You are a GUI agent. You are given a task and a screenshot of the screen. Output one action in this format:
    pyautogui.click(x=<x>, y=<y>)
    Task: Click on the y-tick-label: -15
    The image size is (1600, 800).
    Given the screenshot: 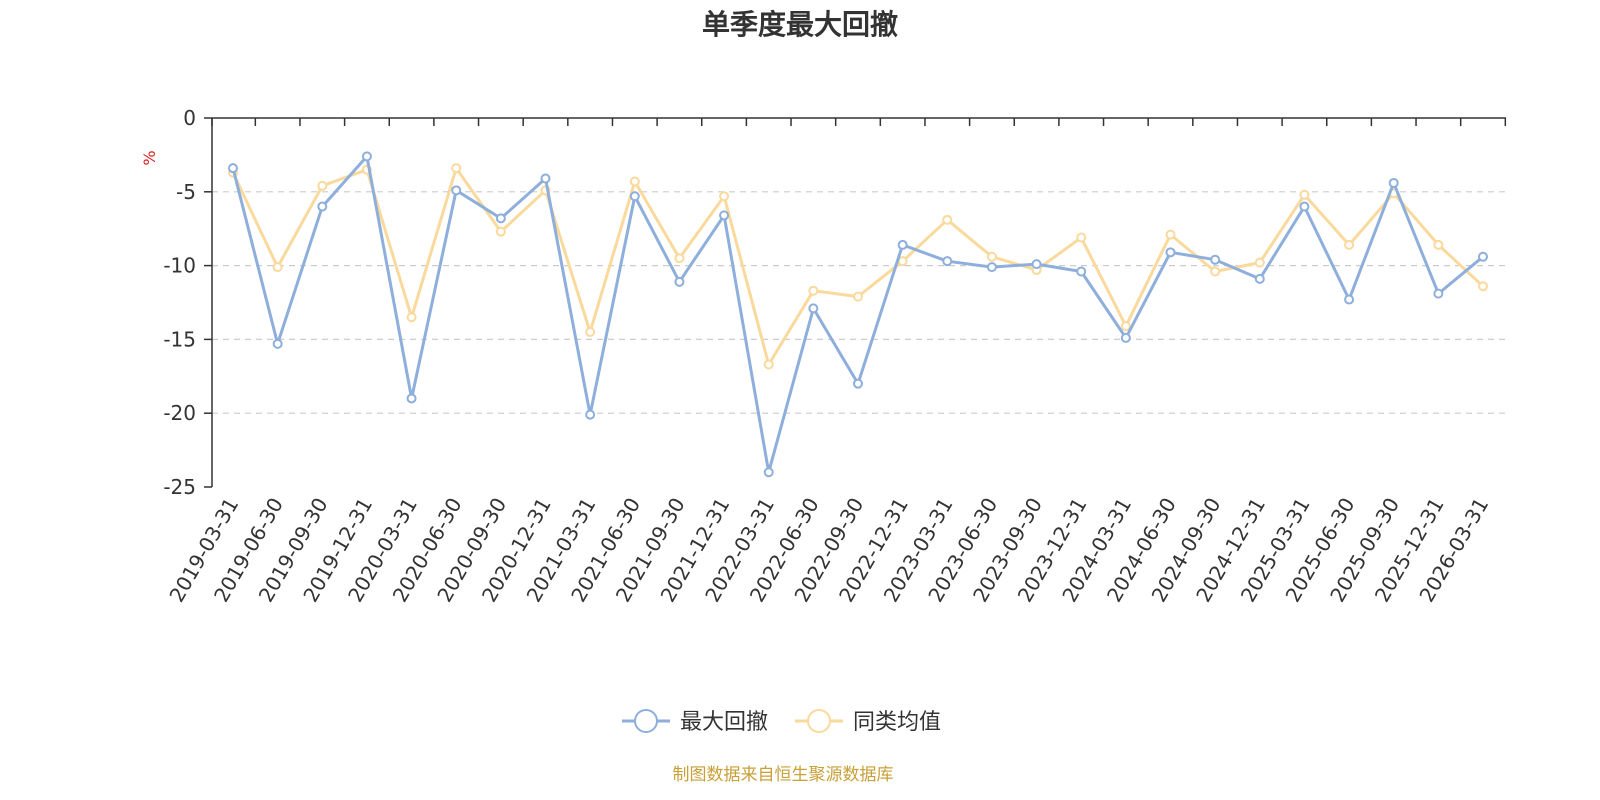 What is the action you would take?
    pyautogui.click(x=179, y=339)
    